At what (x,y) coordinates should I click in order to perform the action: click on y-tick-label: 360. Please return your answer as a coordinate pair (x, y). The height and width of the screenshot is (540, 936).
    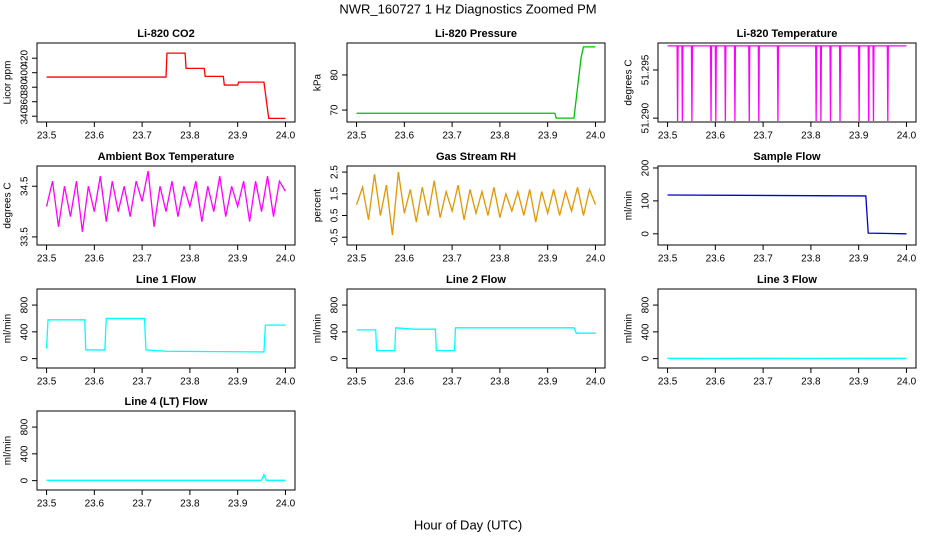
    Looking at the image, I should click on (25, 101).